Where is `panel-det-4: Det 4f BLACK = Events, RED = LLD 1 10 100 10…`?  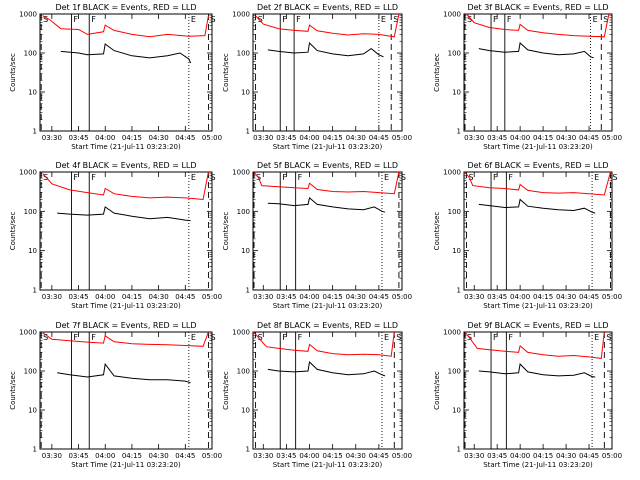
panel-det-4: Det 4f BLACK = Events, RED = LLD 1 10 100 10… is located at coordinates (115, 235).